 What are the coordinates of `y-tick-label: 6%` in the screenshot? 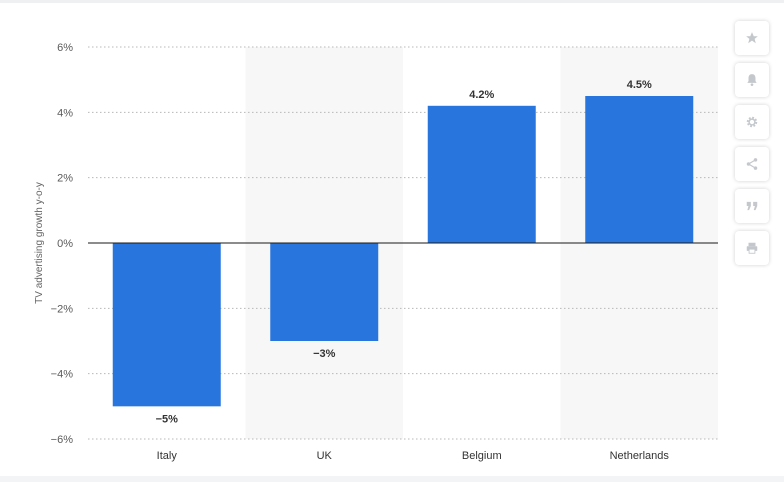 It's located at (65, 48).